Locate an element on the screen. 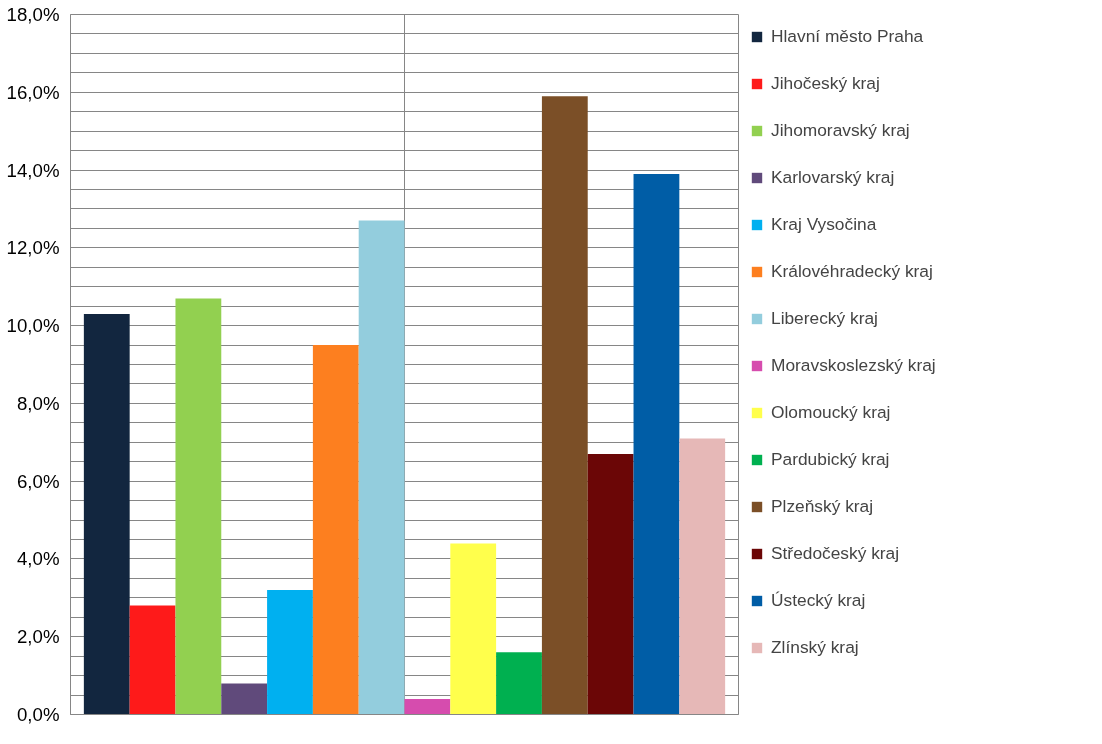 The width and height of the screenshot is (1102, 744). legend-label: Kraj Vysočina is located at coordinates (824, 224).